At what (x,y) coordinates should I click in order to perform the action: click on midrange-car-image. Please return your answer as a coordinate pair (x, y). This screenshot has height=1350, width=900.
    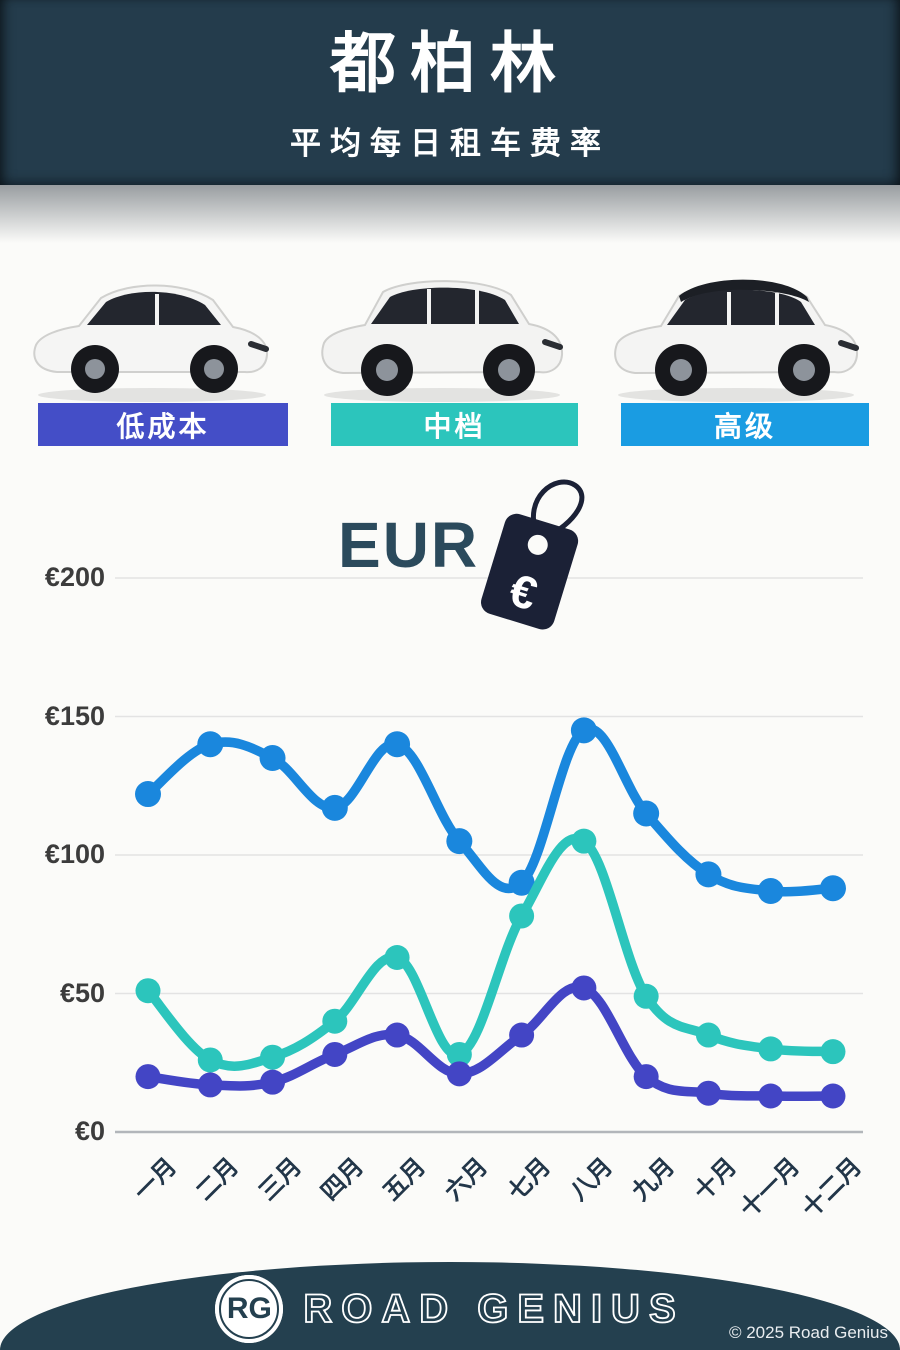
    Looking at the image, I should click on (442, 328).